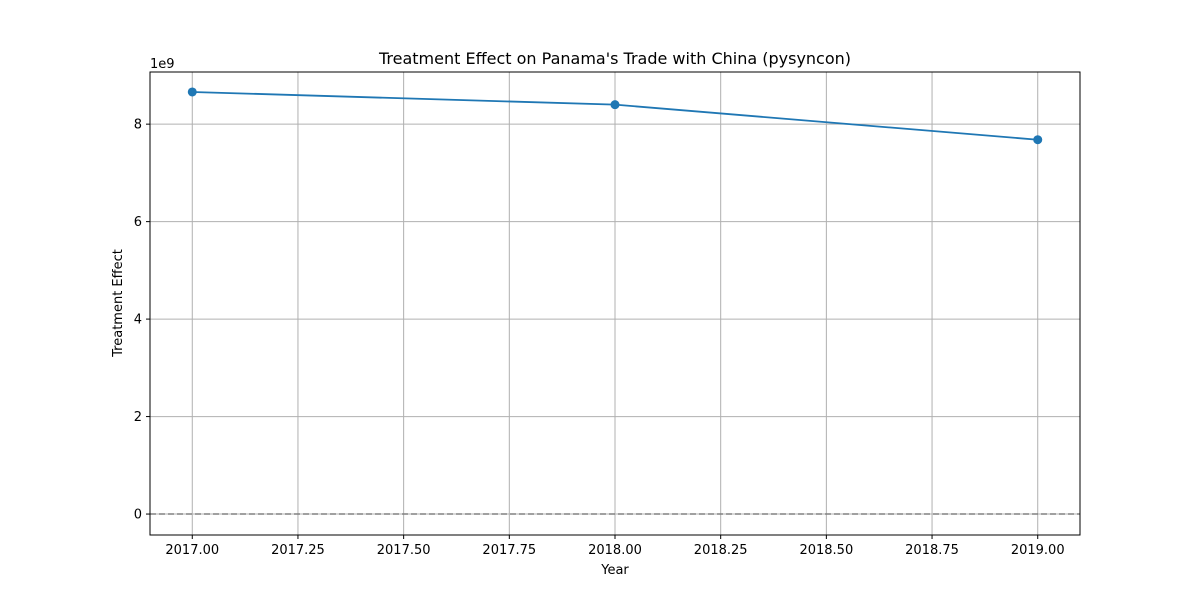  I want to click on x-axis-label: Year, so click(614, 570).